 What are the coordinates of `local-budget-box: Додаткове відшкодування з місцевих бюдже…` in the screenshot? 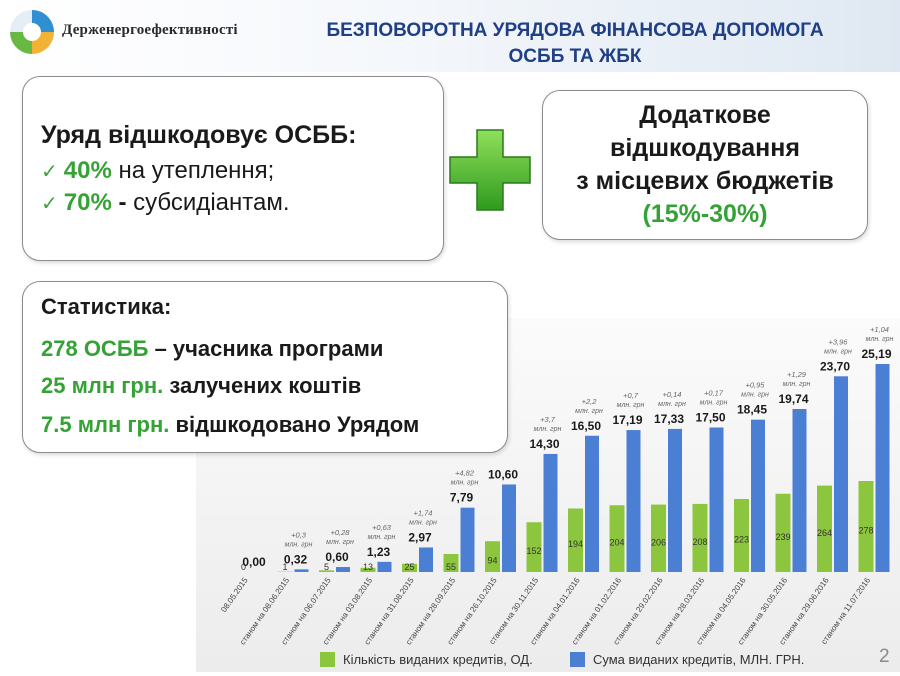 It's located at (705, 165).